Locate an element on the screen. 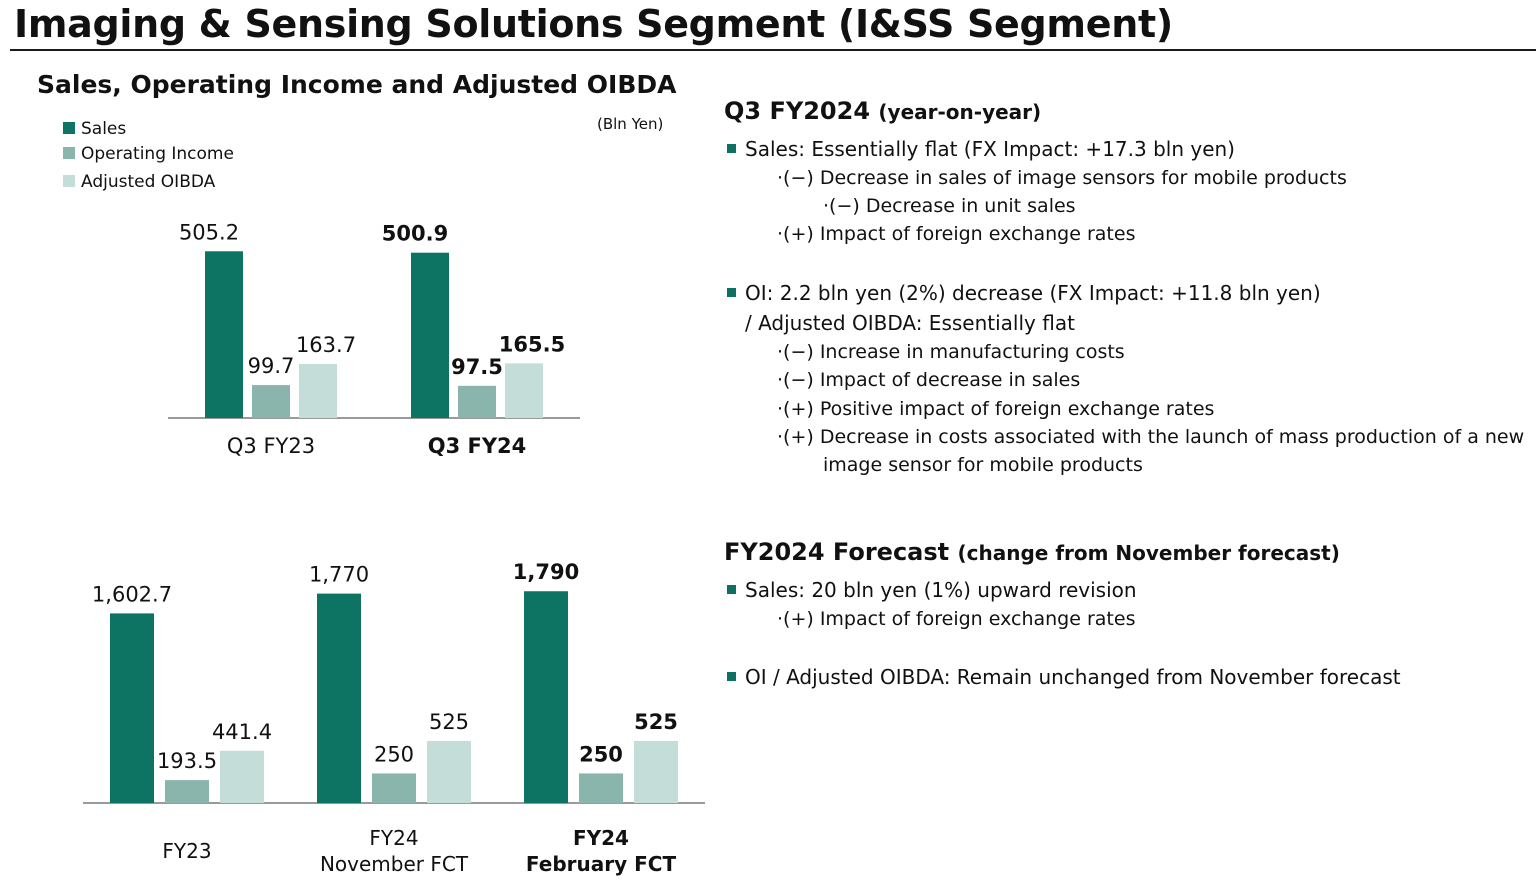 Image resolution: width=1536 pixels, height=891 pixels. data-label-operating-income: 97.5 is located at coordinates (477, 367).